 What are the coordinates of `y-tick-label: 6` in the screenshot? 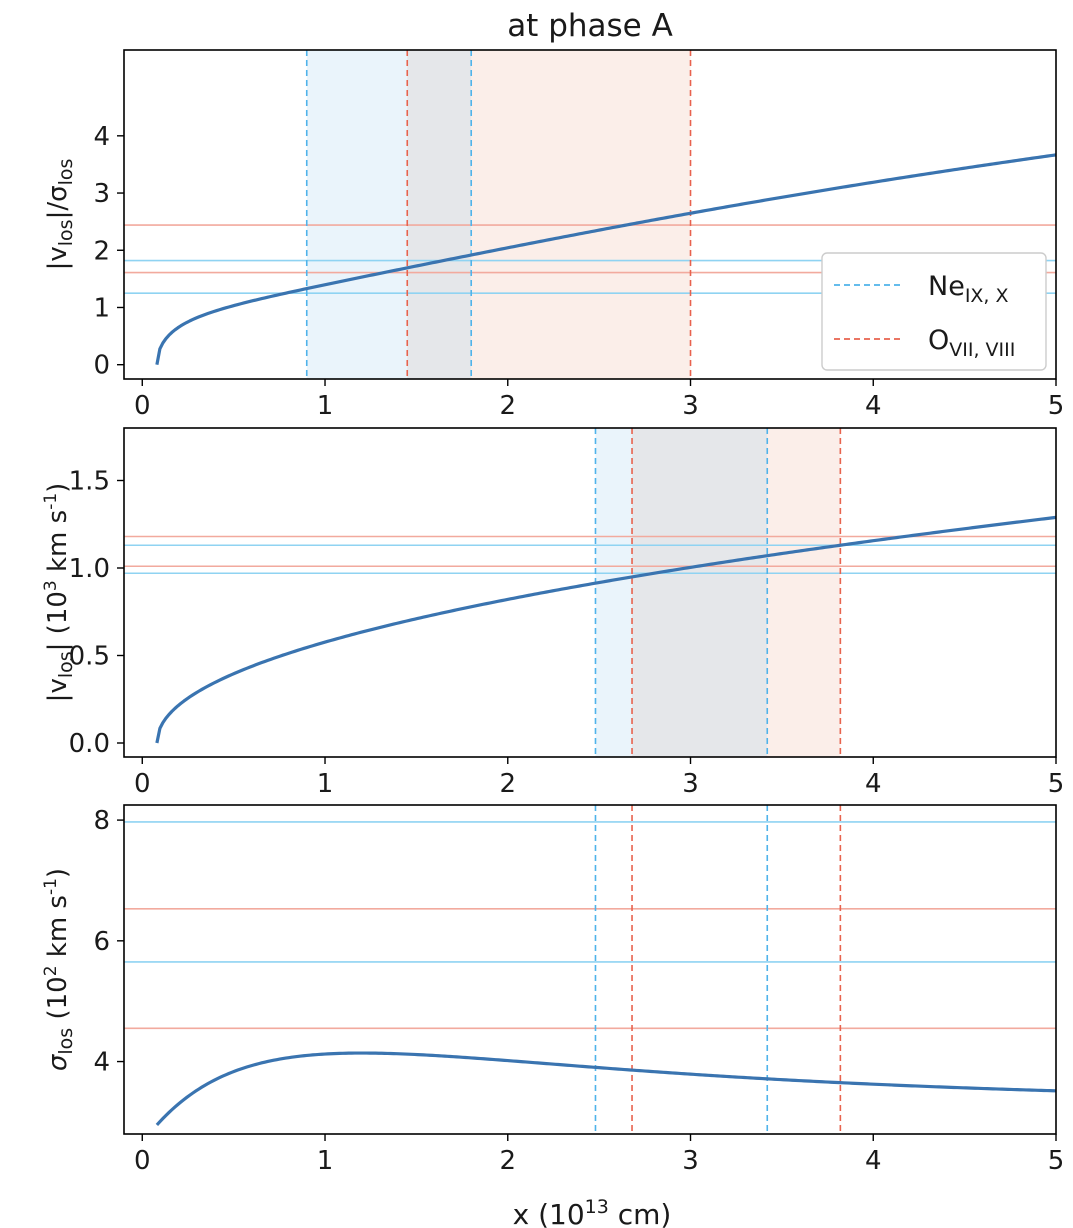 It's located at (101, 942).